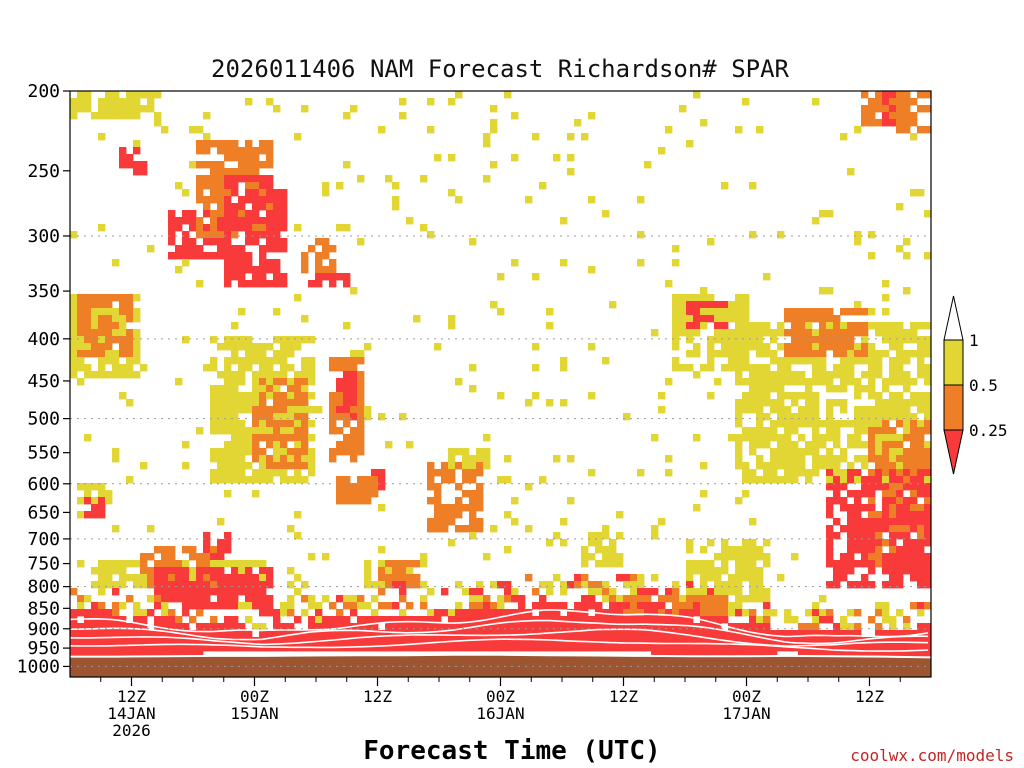 Image resolution: width=1024 pixels, height=768 pixels. Describe the element at coordinates (254, 696) in the screenshot. I see `x-tick-label-1-1: 00Z` at that location.